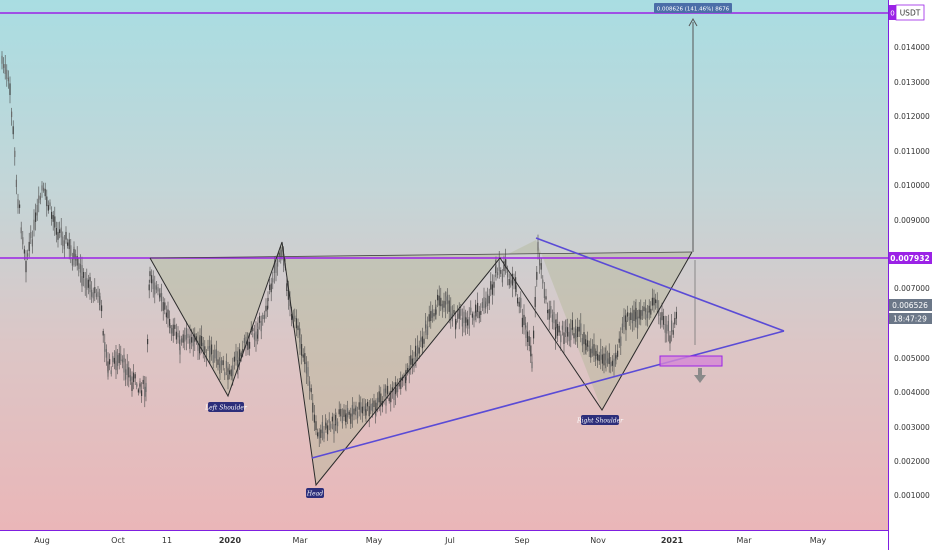 Image resolution: width=932 pixels, height=551 pixels. What do you see at coordinates (912, 288) in the screenshot?
I see `y-tick: 0.007000` at bounding box center [912, 288].